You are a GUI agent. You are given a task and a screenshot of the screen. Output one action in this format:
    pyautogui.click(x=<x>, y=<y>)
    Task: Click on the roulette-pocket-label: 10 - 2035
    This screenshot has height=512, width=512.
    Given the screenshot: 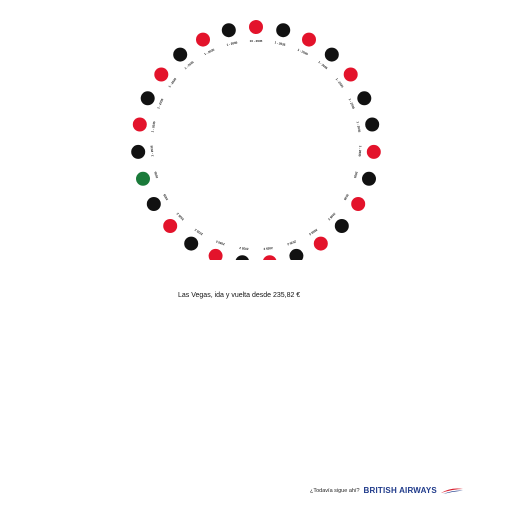 What is the action you would take?
    pyautogui.click(x=256, y=41)
    